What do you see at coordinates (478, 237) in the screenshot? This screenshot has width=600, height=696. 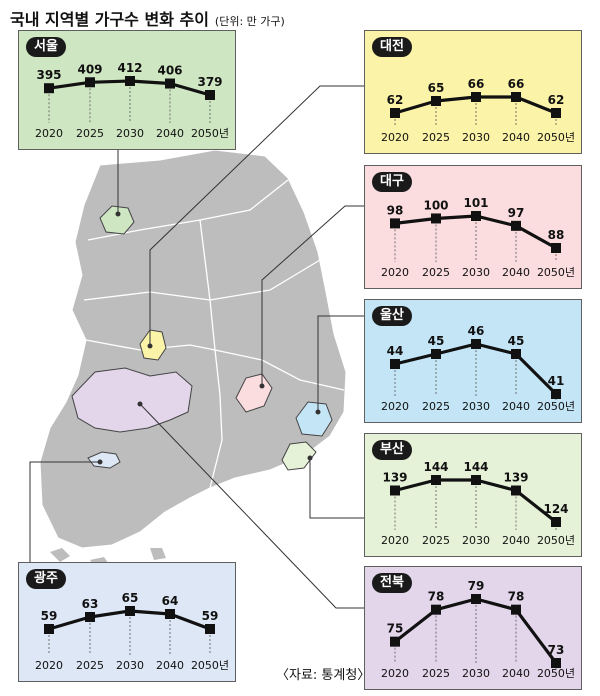 I see `daegu-line-chart: 98 100 101 97 88 2020 2025 2030 2040 2050년` at bounding box center [478, 237].